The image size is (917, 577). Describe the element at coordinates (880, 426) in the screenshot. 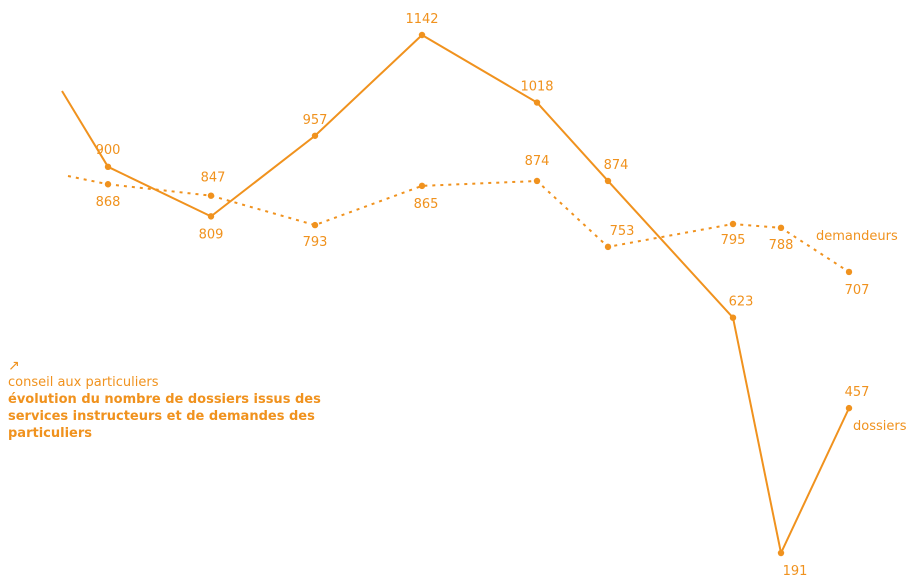

I see `dossiers-series-label: dossiers` at that location.